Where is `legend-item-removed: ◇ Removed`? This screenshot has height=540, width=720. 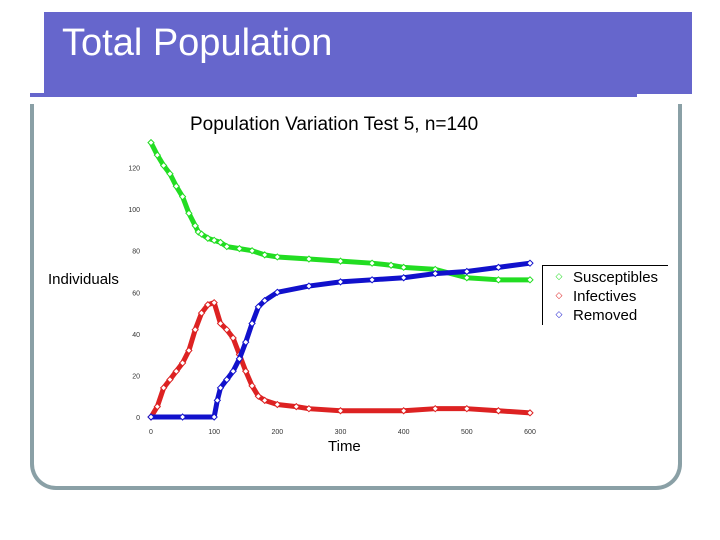
legend-item-removed: ◇ Removed is located at coordinates (595, 315).